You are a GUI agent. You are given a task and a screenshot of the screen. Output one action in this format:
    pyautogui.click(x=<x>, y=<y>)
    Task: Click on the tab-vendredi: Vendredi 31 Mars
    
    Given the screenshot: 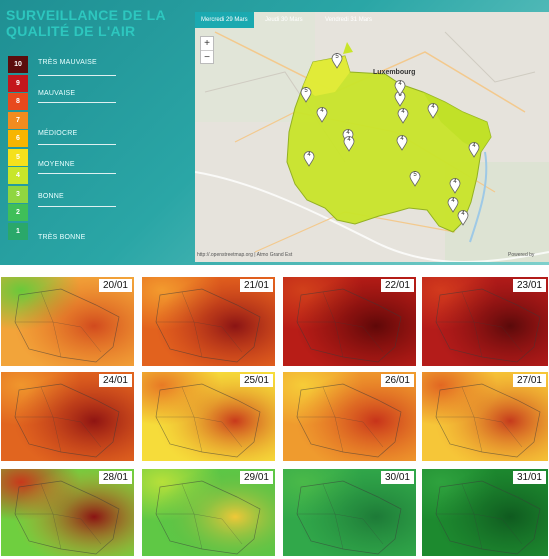 What is the action you would take?
    pyautogui.click(x=349, y=20)
    